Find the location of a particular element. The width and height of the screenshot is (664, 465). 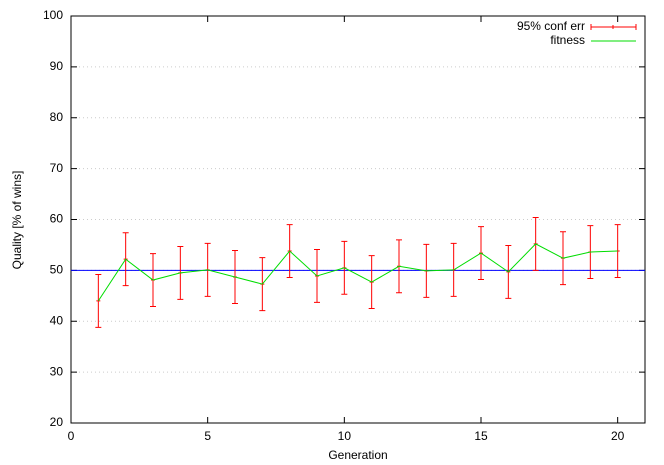

x-tick-label: 5 is located at coordinates (207, 436).